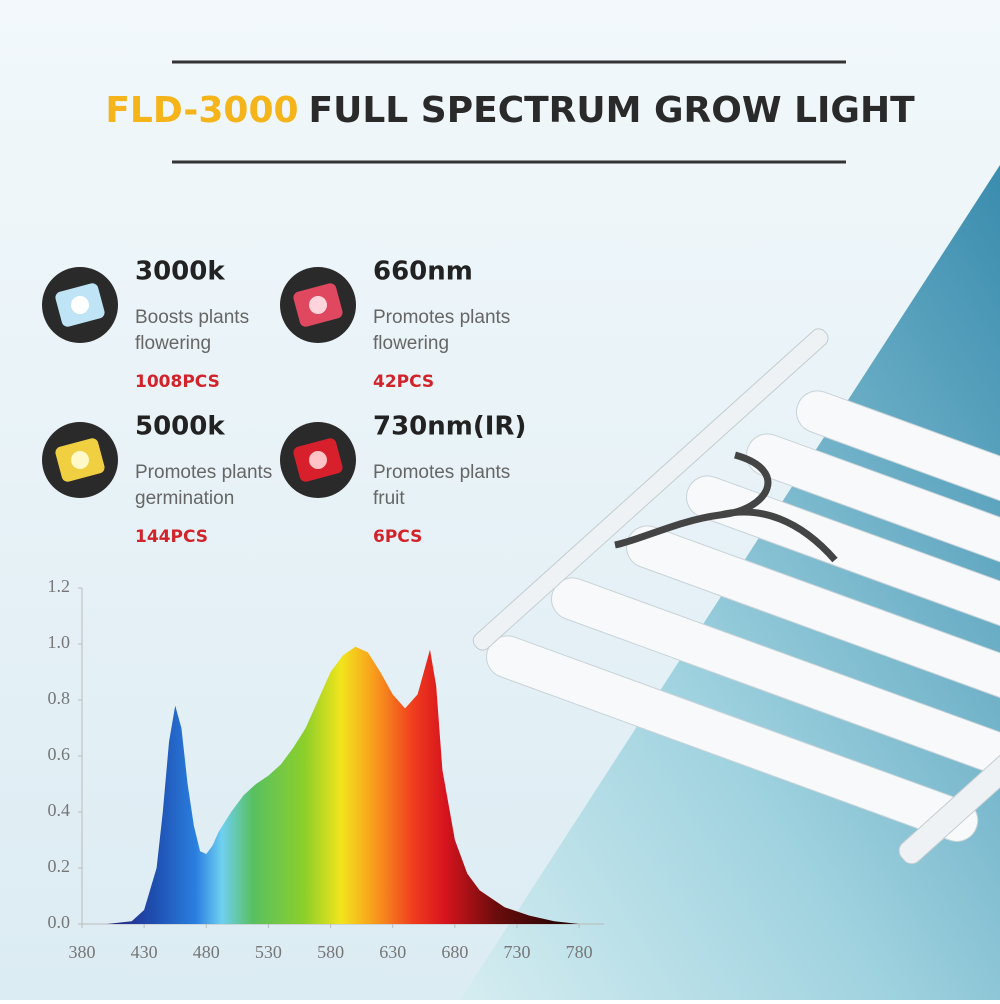  What do you see at coordinates (59, 754) in the screenshot?
I see `y-tick-label: 0.6` at bounding box center [59, 754].